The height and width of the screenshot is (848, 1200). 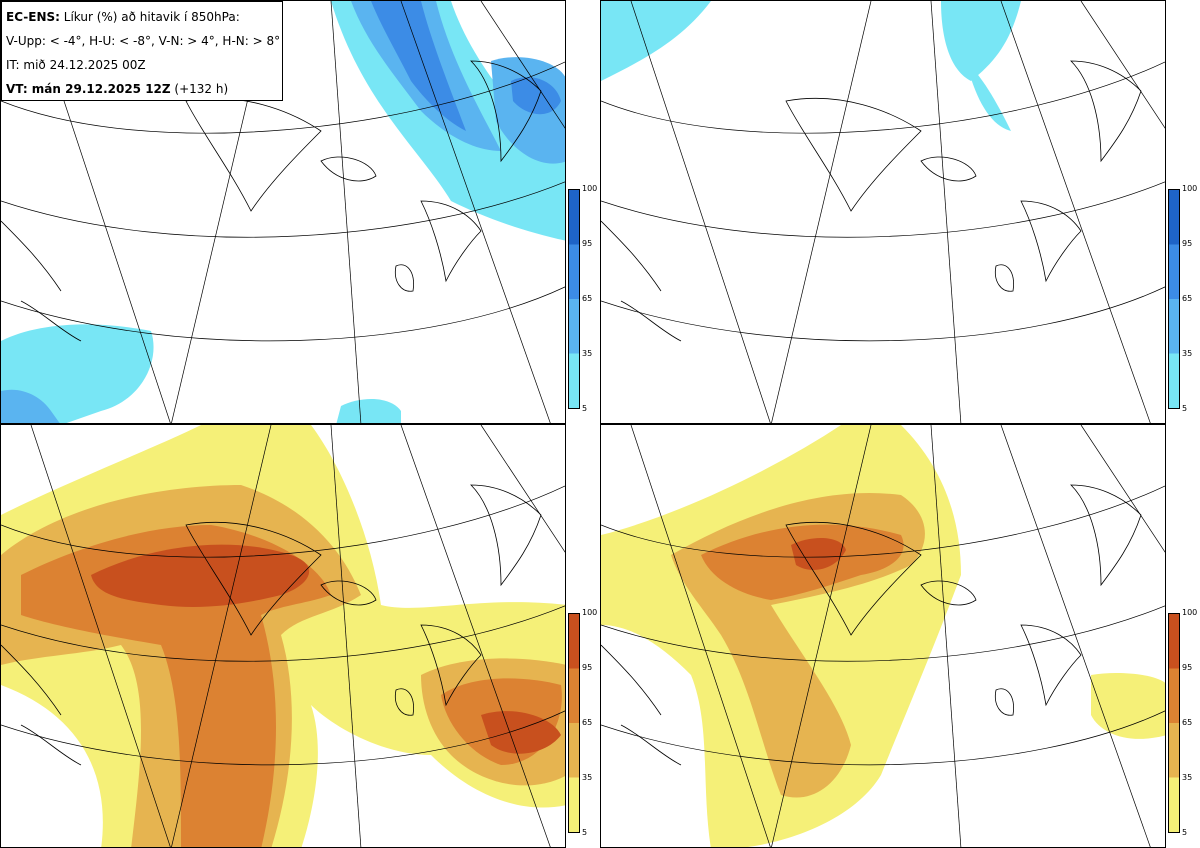 What do you see at coordinates (149, 17) in the screenshot?
I see `chart-title: Líkur (%) að hitavik í 850hPa:` at bounding box center [149, 17].